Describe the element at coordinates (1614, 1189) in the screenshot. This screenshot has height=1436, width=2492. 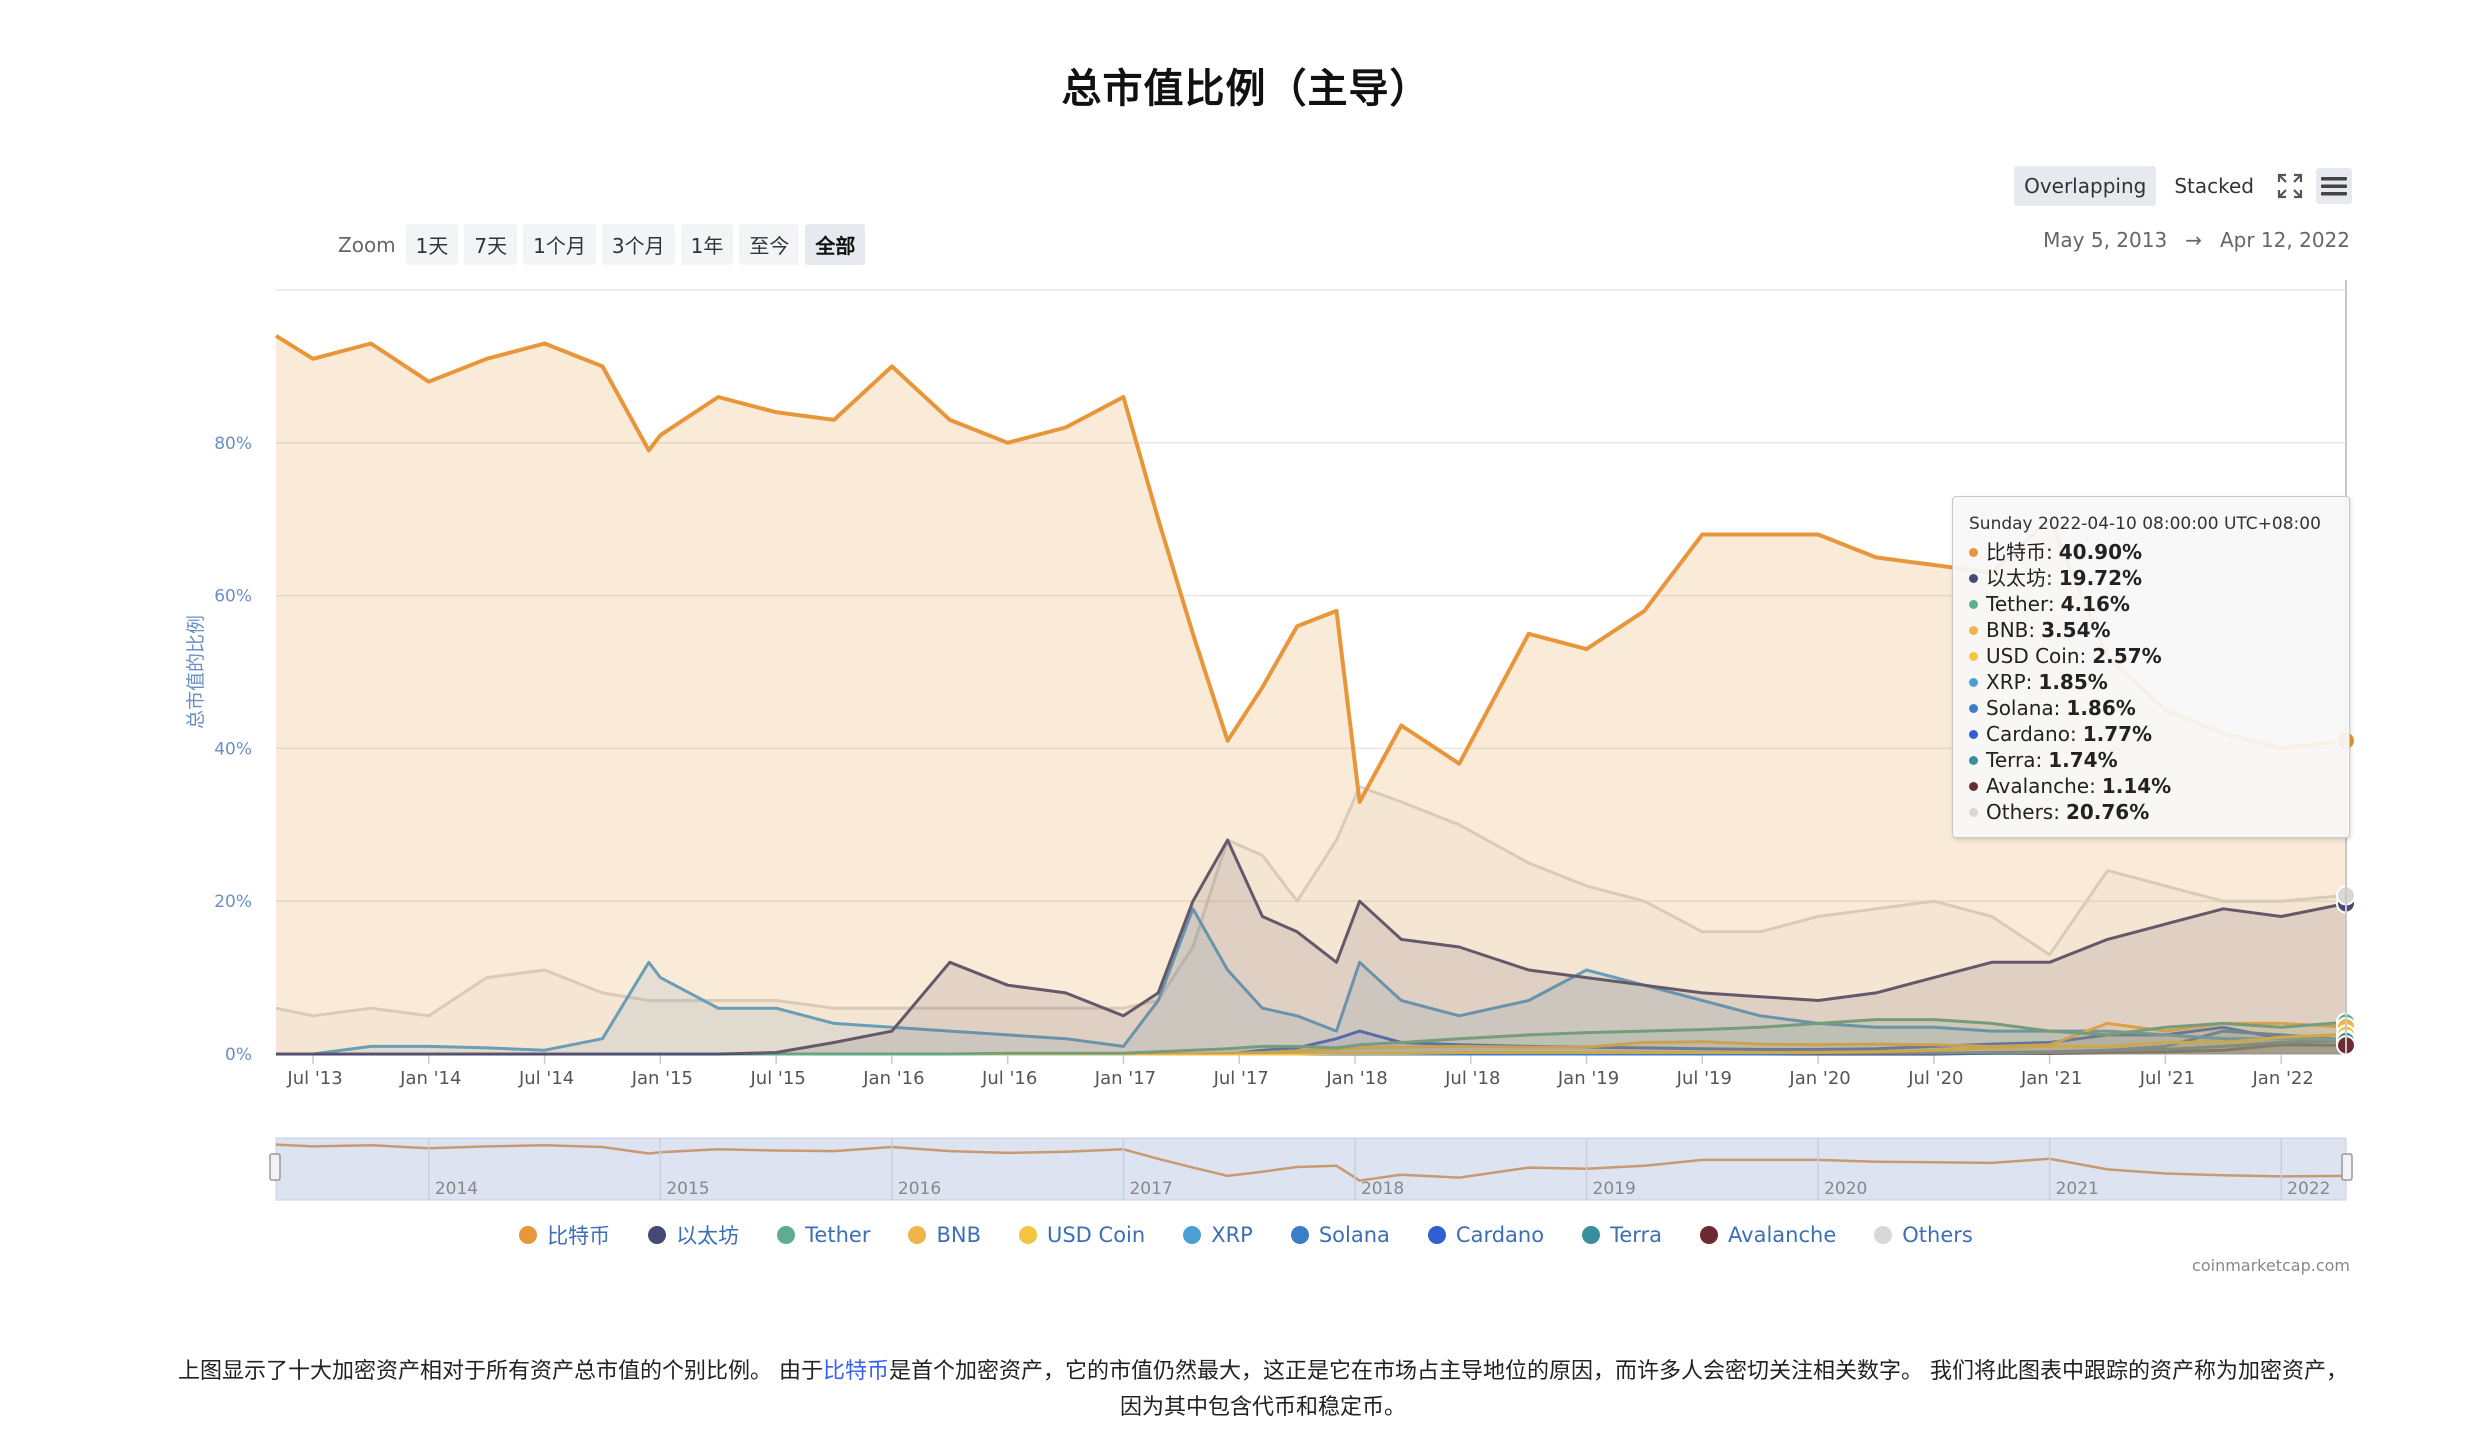
I see `navigator-year-label: 2019` at that location.